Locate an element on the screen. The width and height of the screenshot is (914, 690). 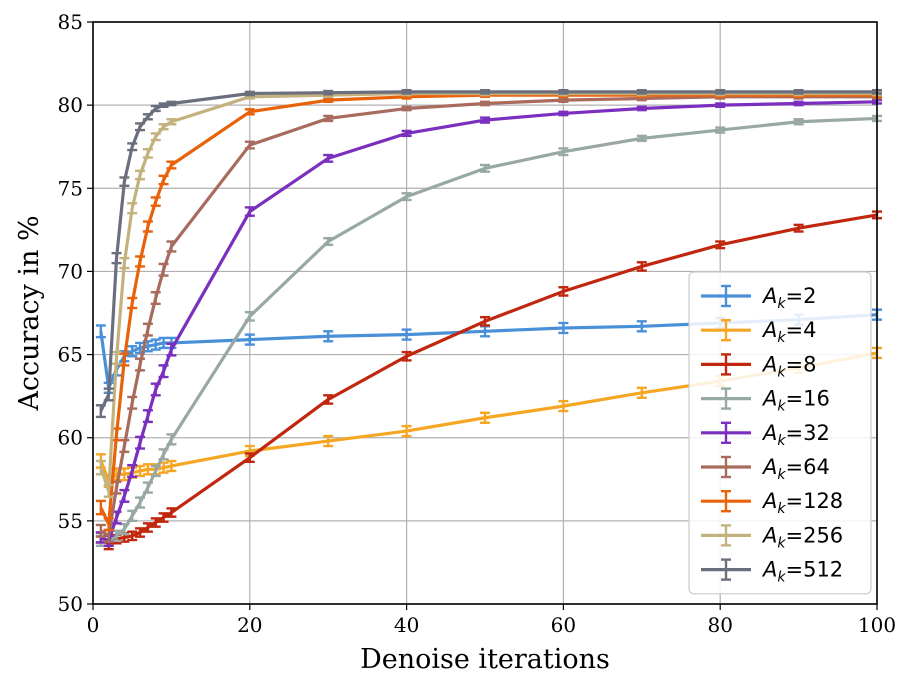
x-tick-label: 40 is located at coordinates (406, 625).